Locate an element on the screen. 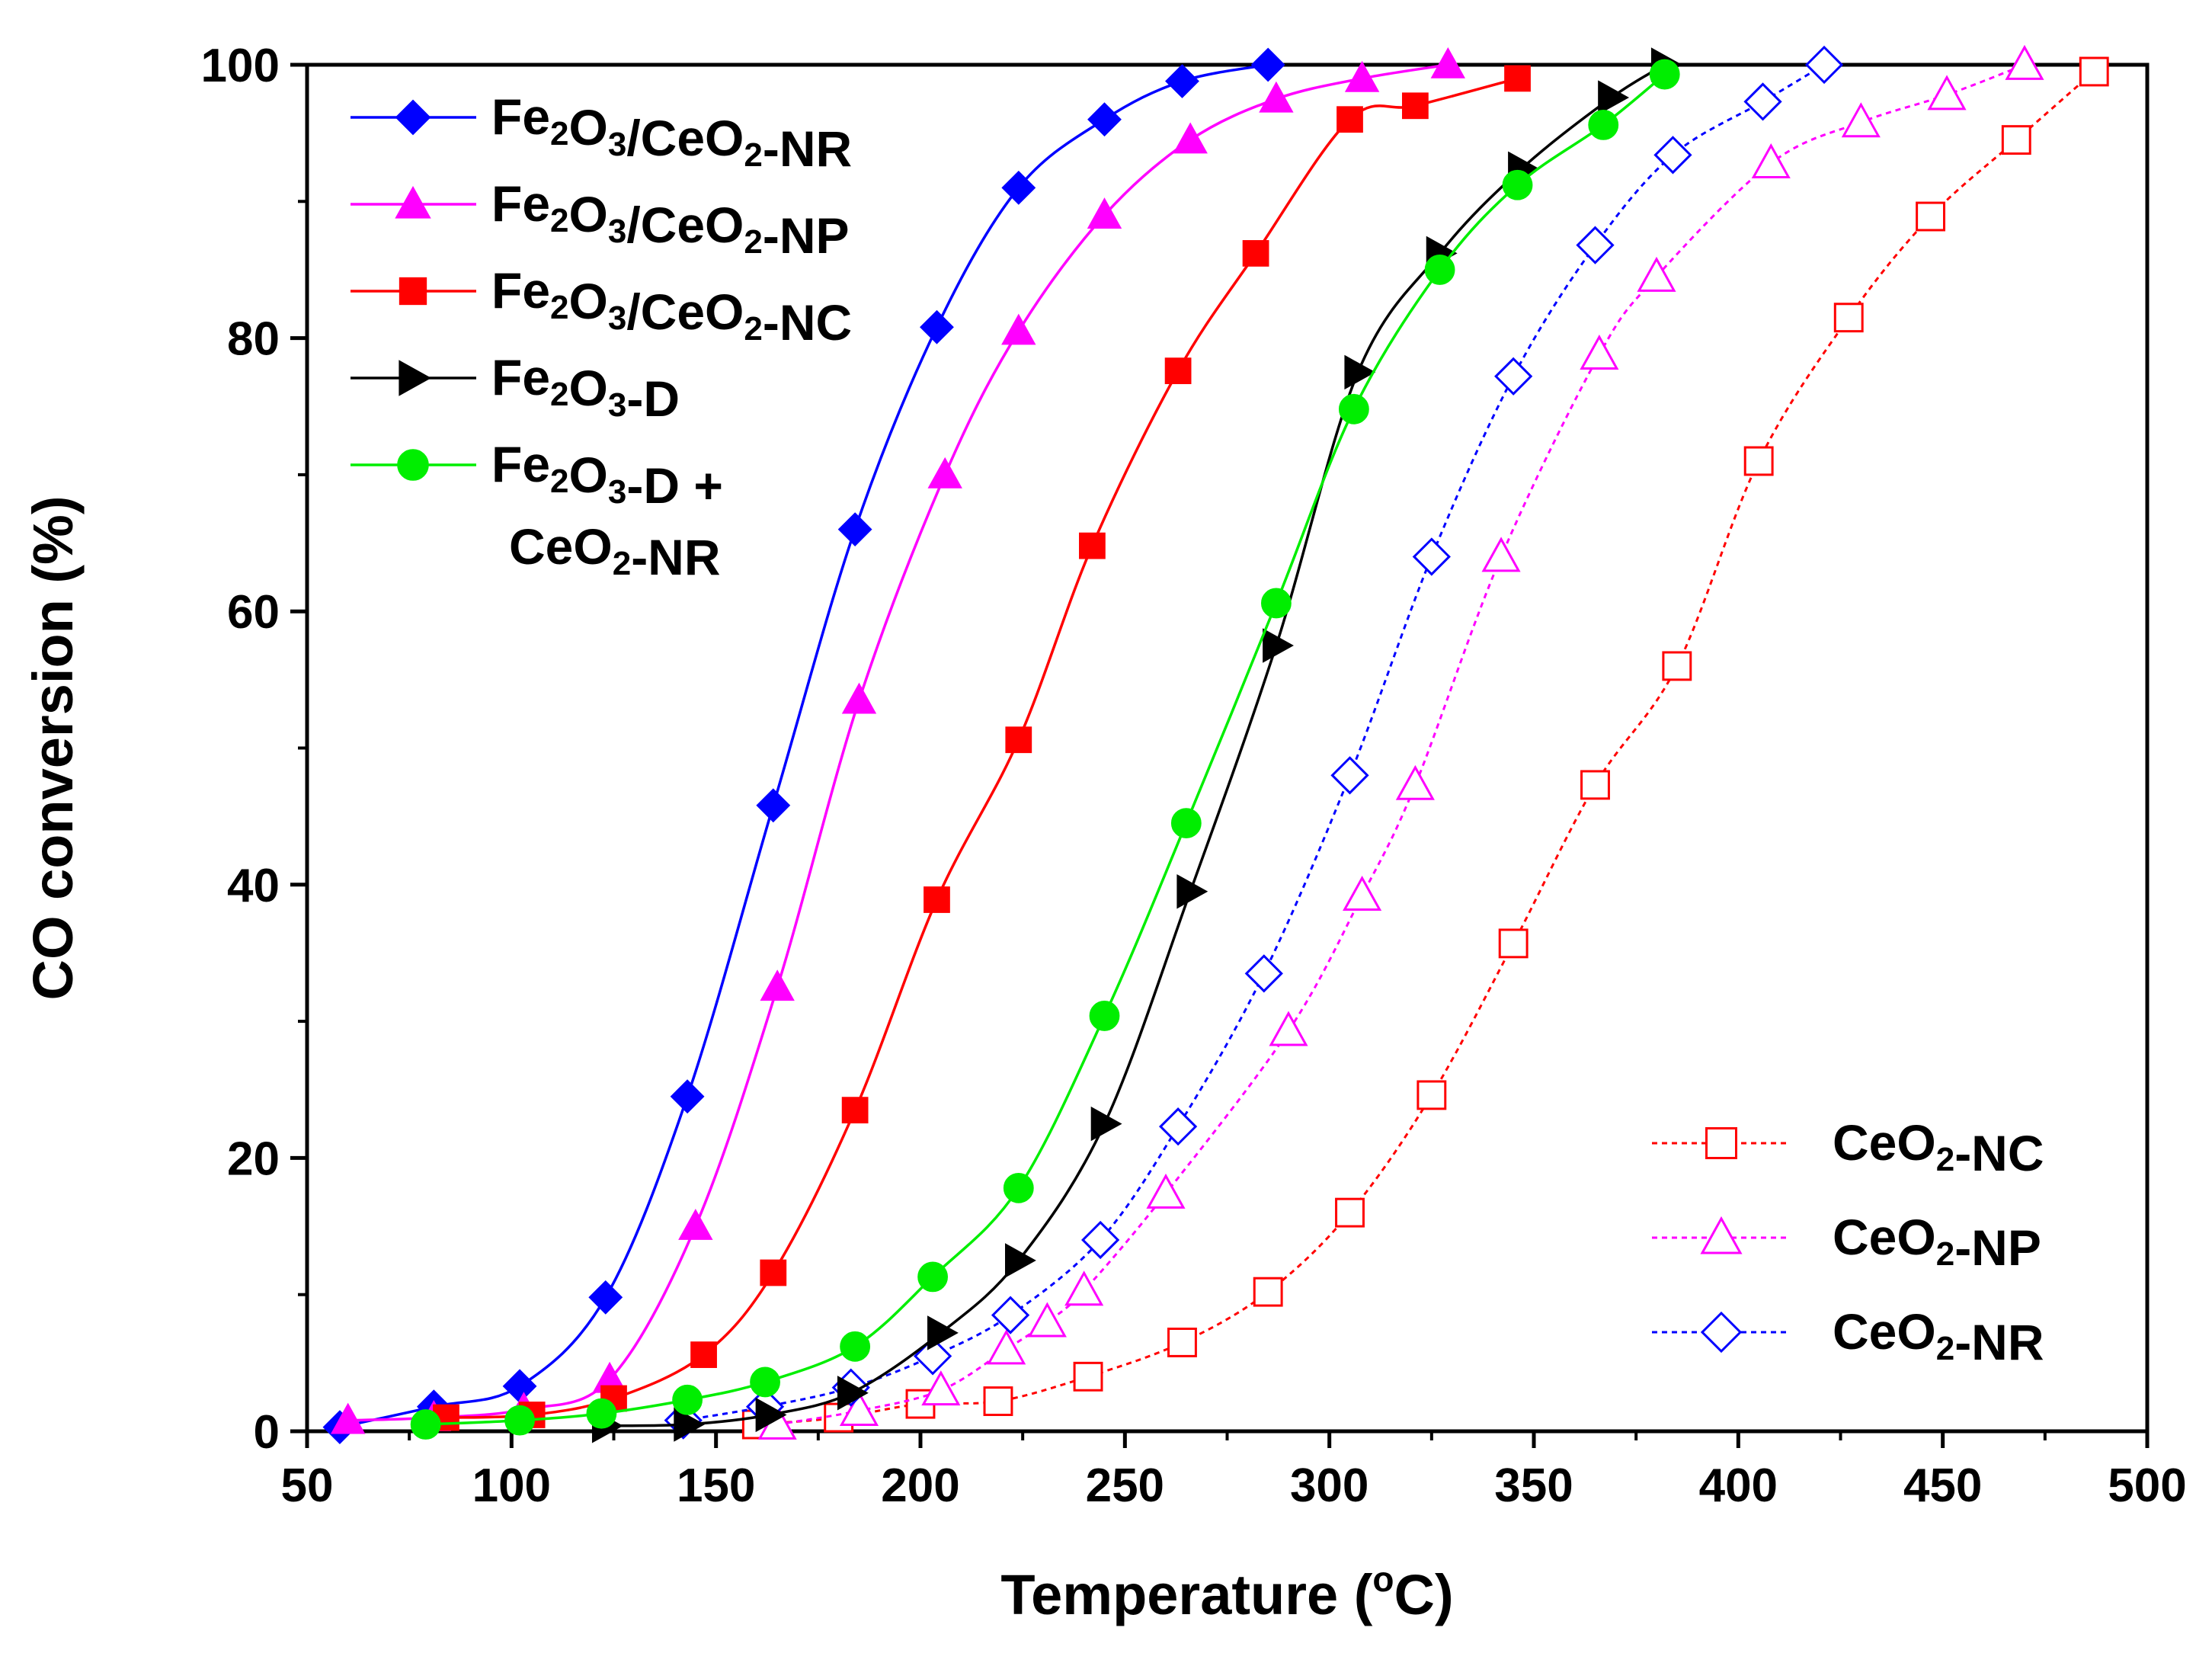 The image size is (2212, 1666). legend-entry-fe2o3-d: Fe2O3-D is located at coordinates (515, 388).